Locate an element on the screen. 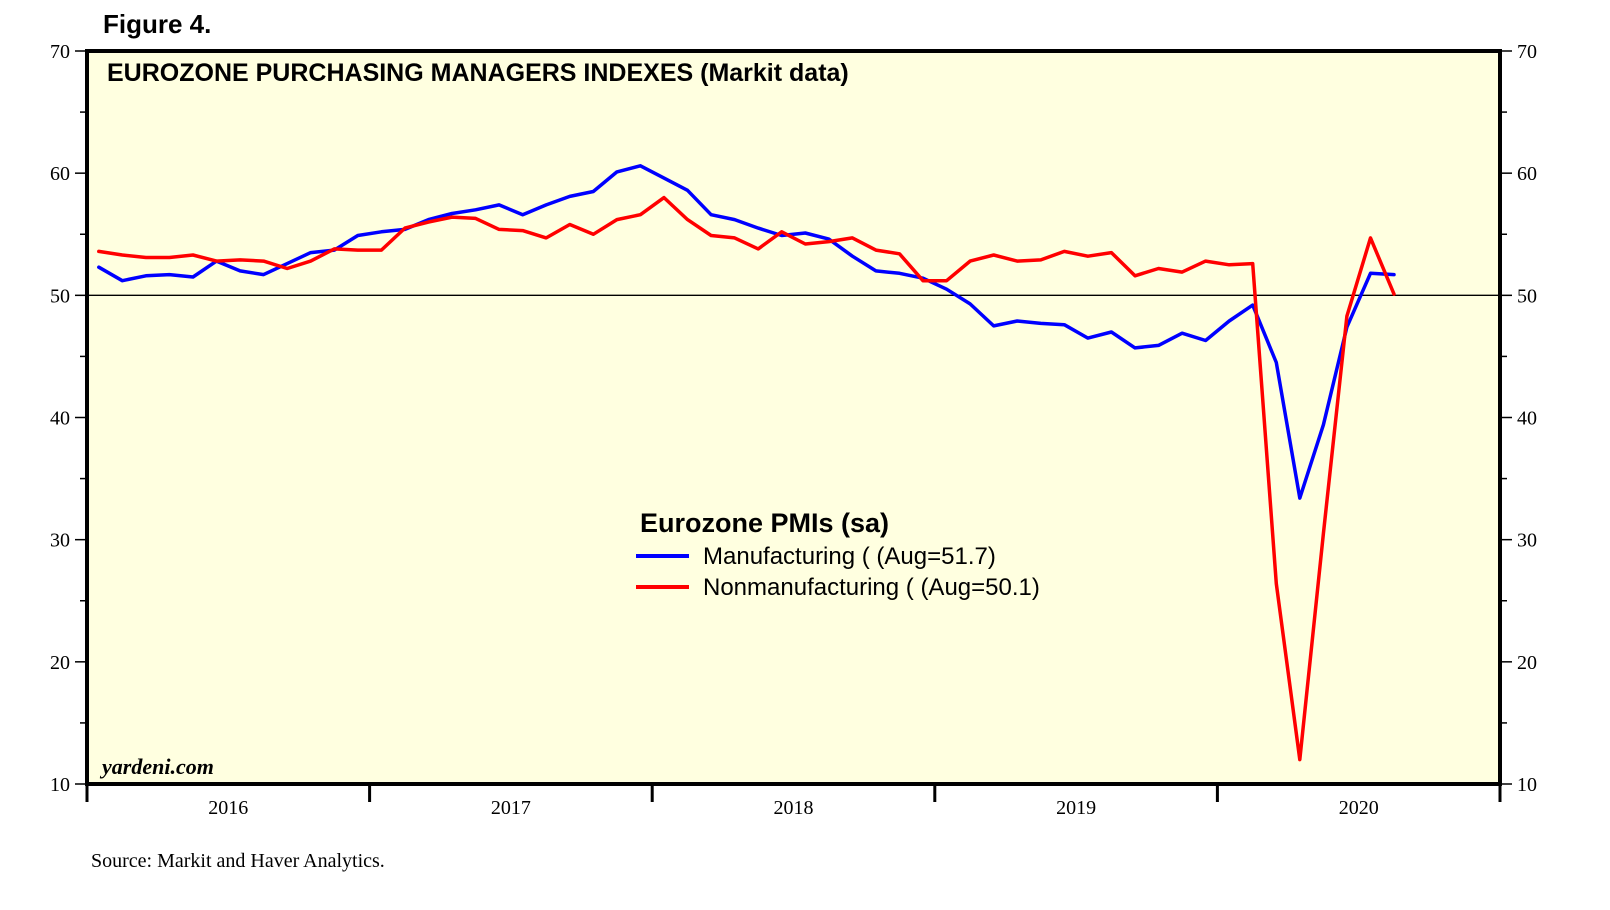 This screenshot has width=1610, height=910. y-tick-label-left: 20 is located at coordinates (60, 663).